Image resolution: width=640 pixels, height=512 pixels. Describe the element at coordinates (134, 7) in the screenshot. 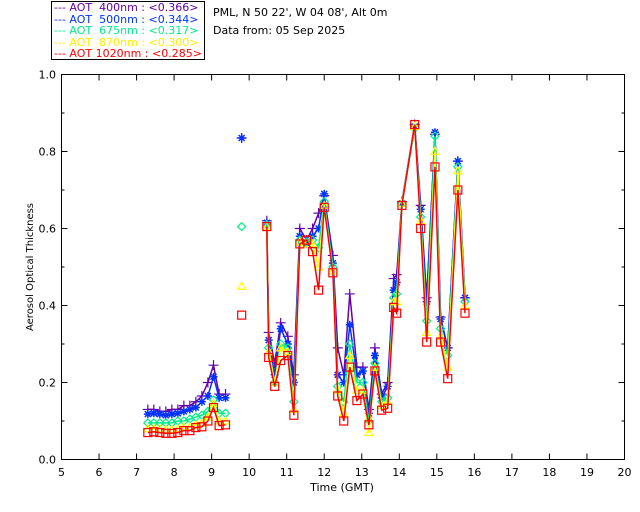

I see `legend-label: AOT 400nm : <0.366>` at that location.